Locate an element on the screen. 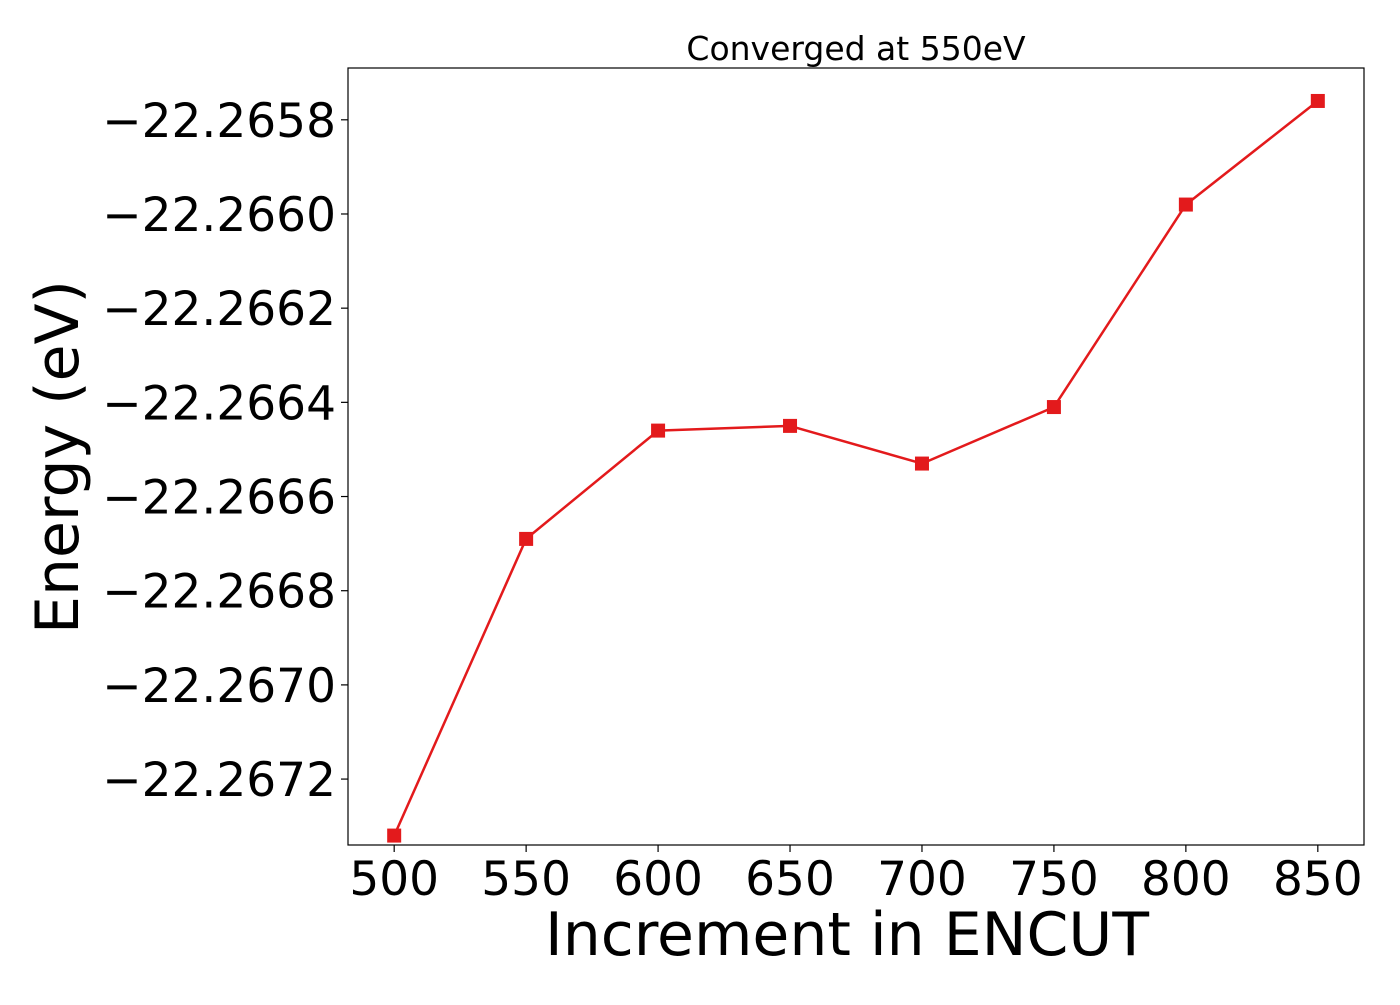  chart-title: Converged at 550eV is located at coordinates (856, 48).